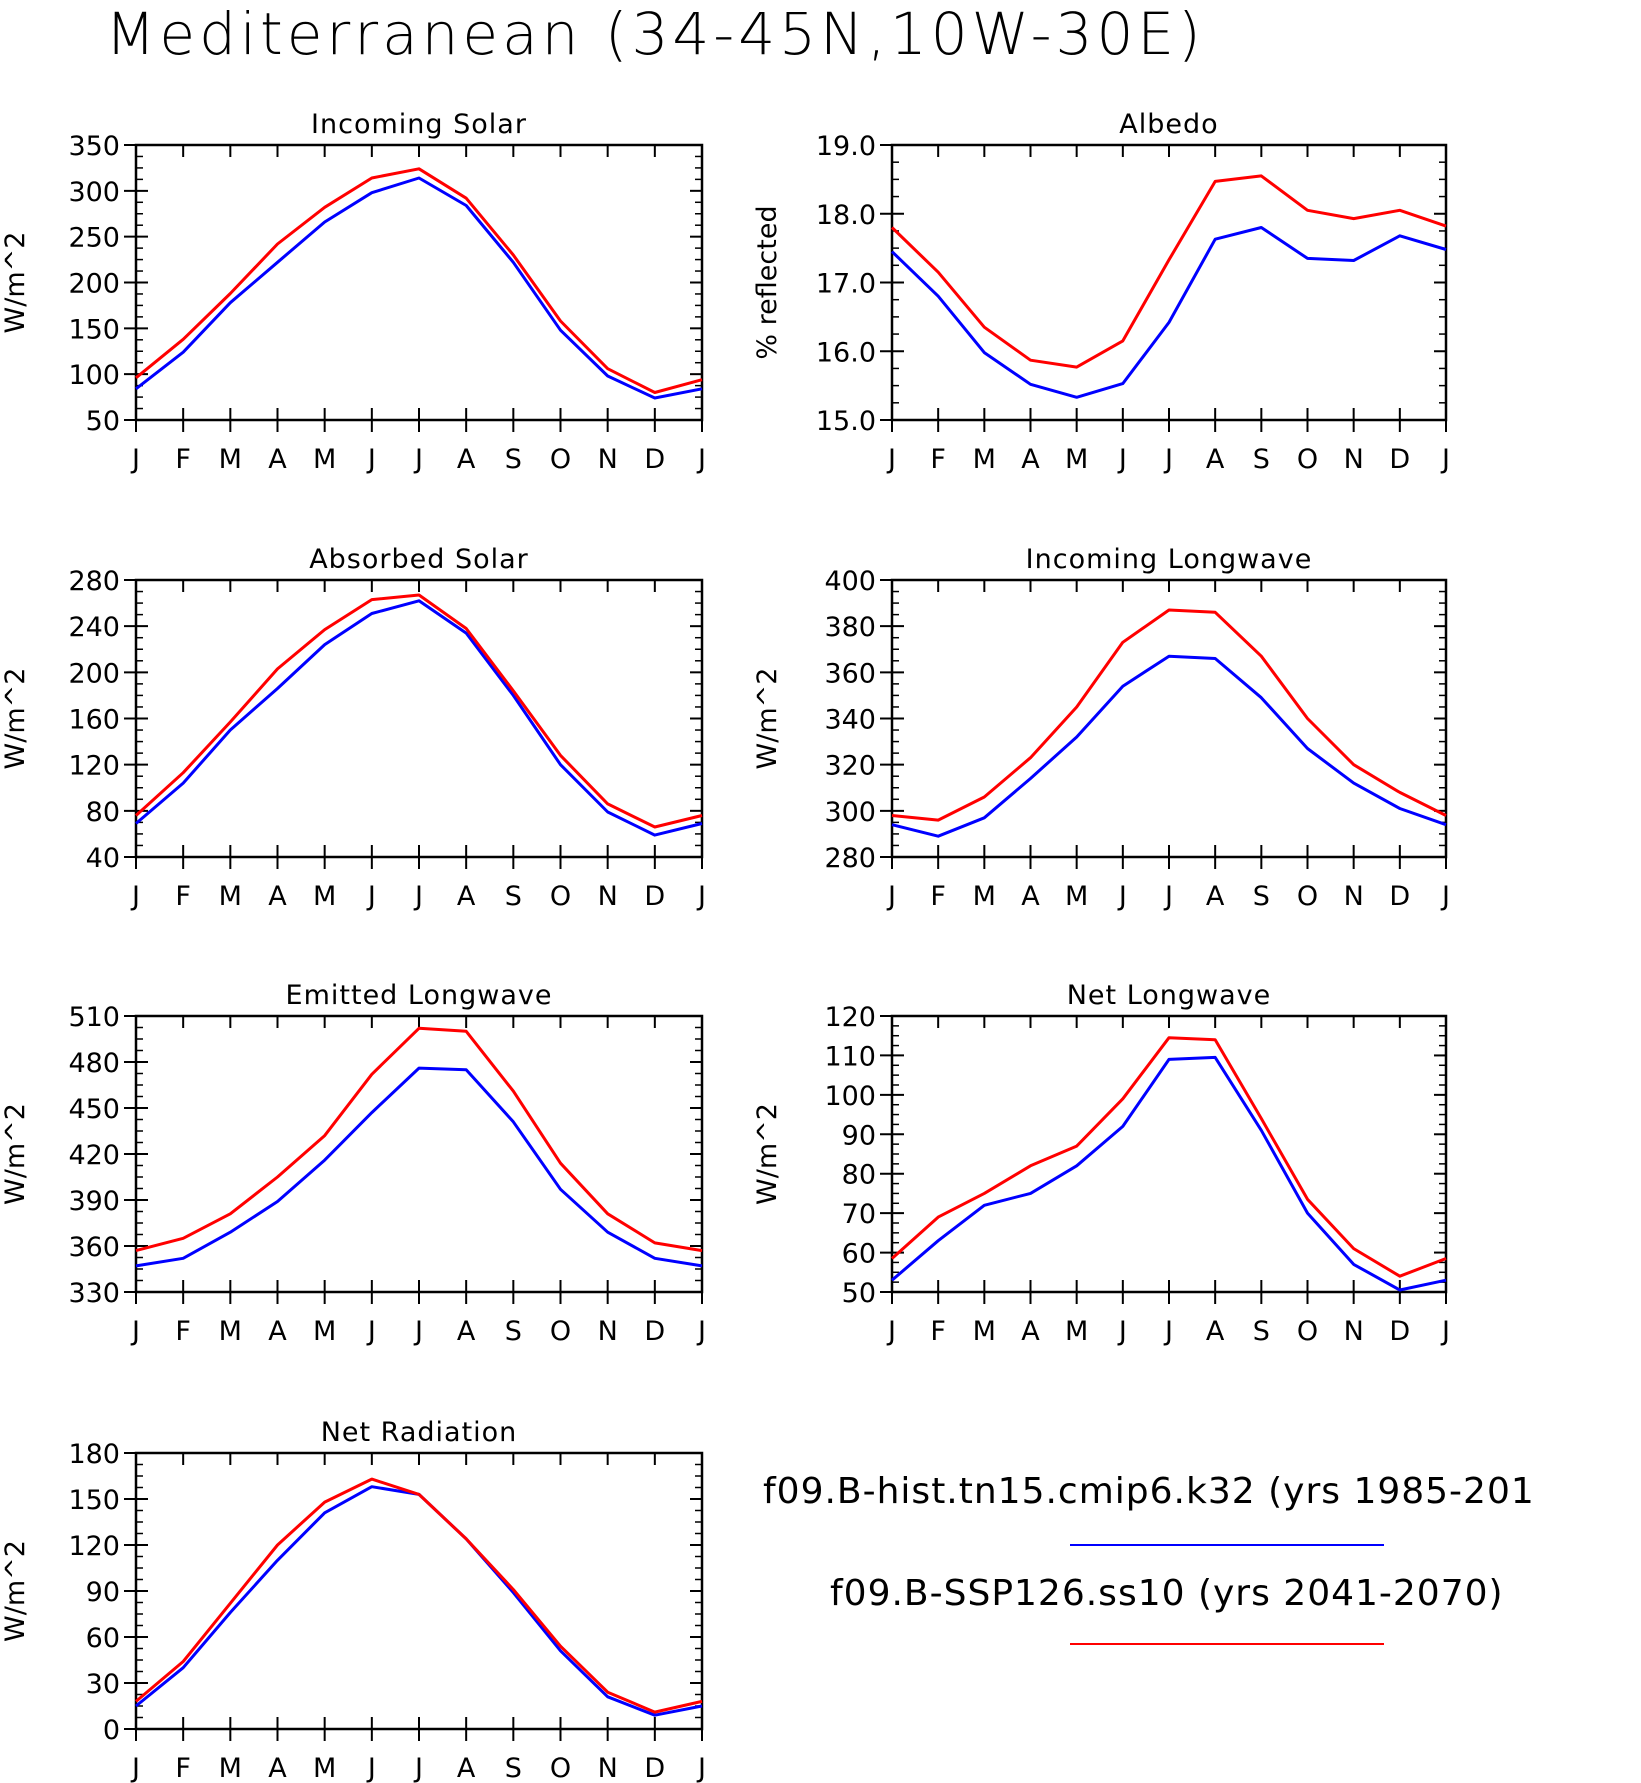 The width and height of the screenshot is (1641, 1783). I want to click on y-axis-label: % reflected, so click(767, 282).